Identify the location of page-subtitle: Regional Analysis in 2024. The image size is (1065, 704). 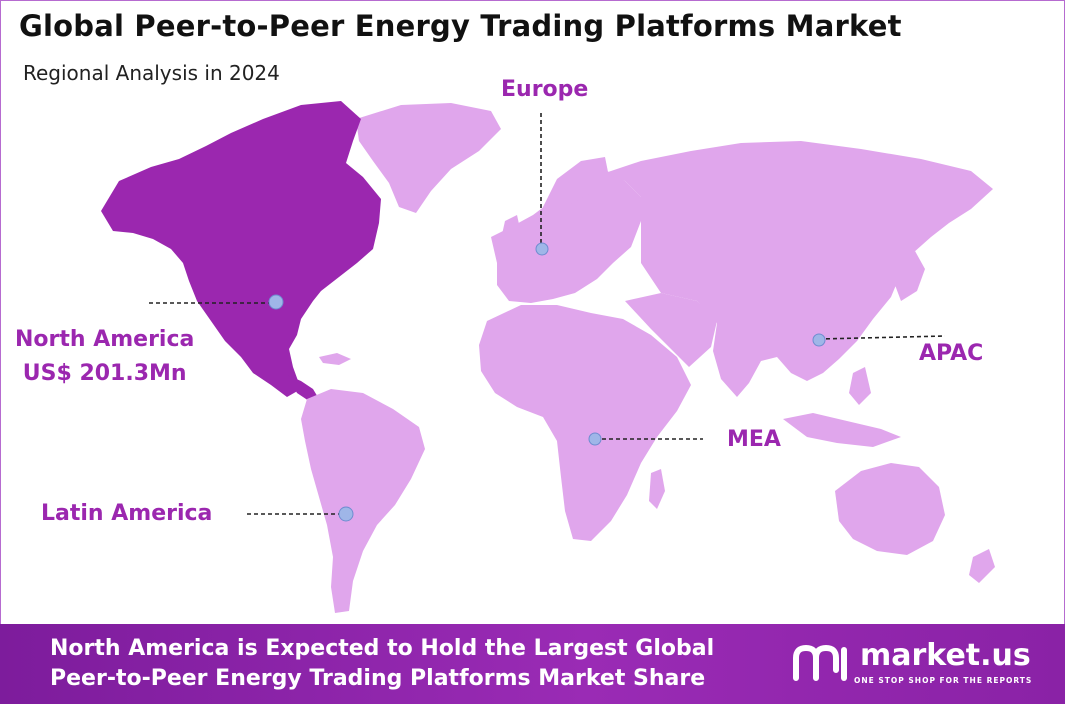
(151, 73).